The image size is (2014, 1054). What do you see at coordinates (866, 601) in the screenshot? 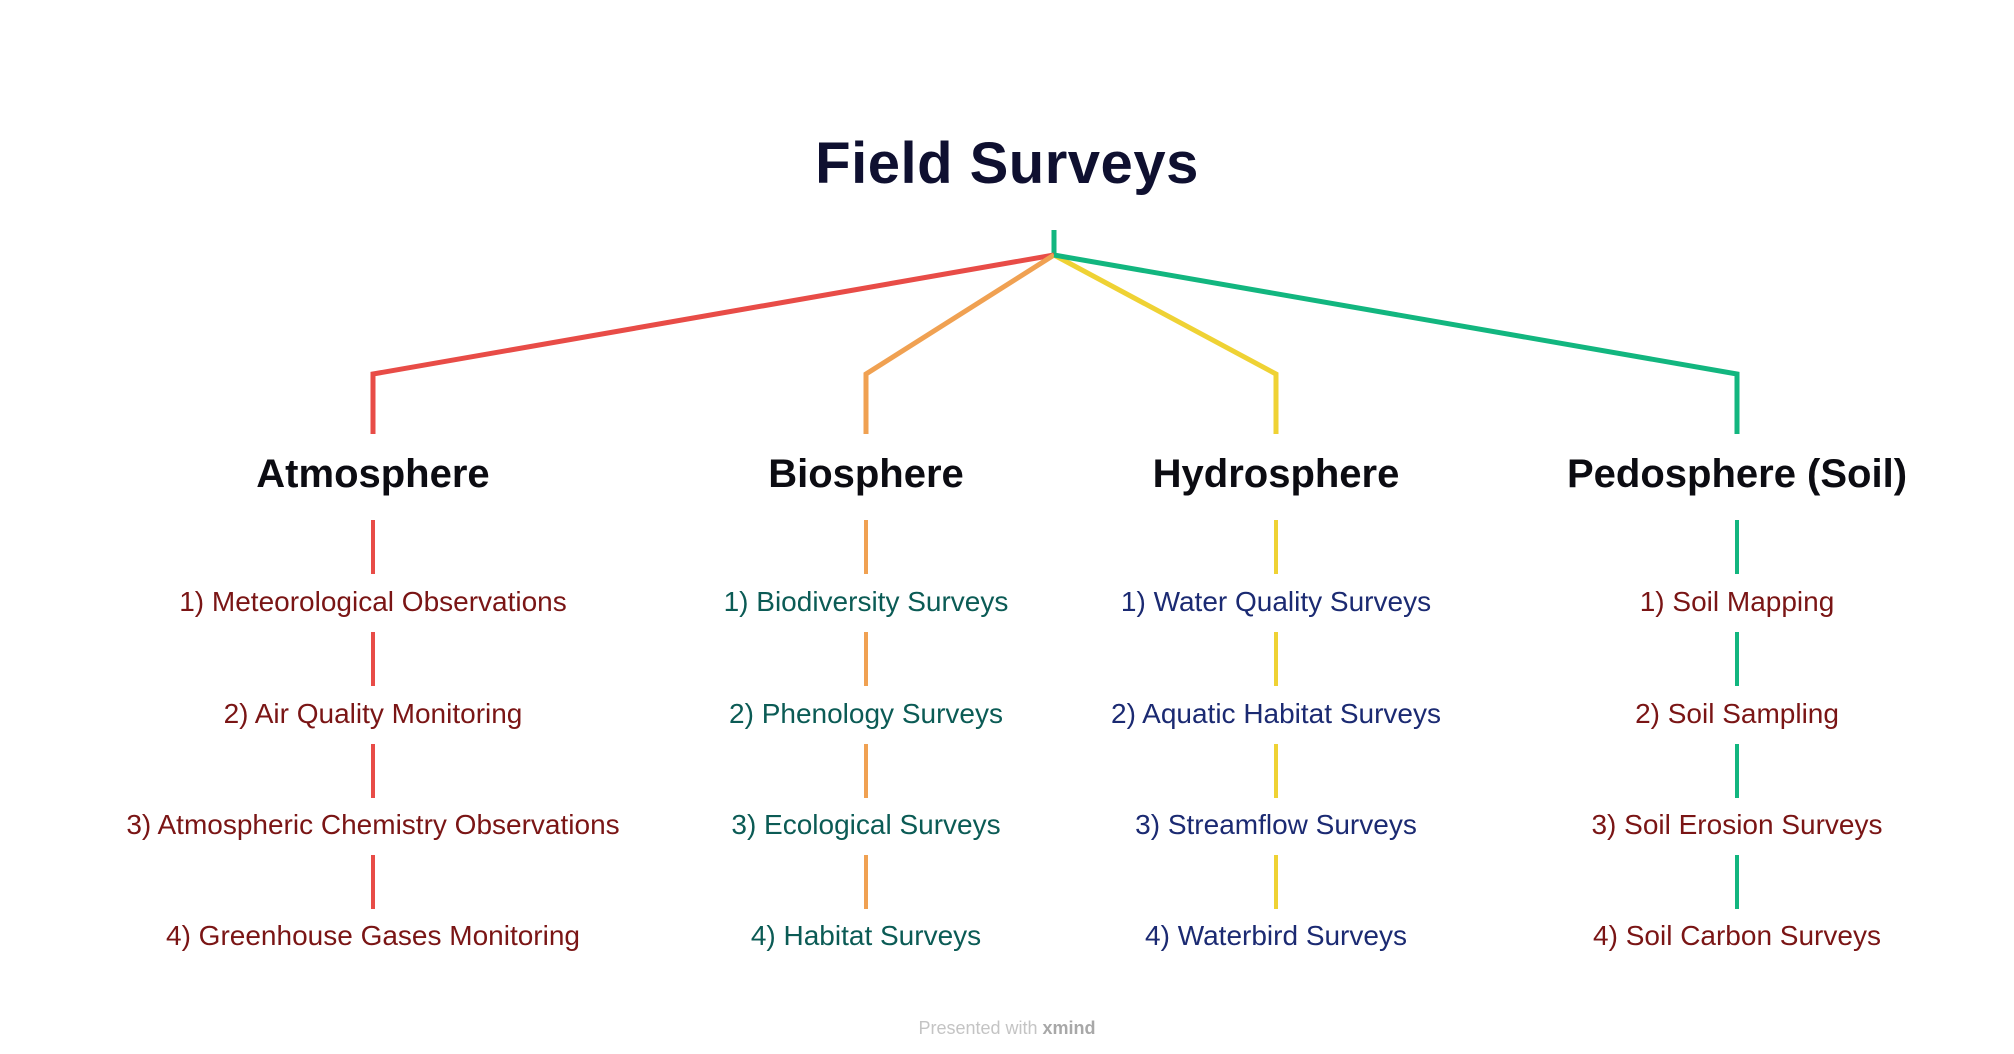
I see `biosphere-item-1: 1) Biodiversity Surveys` at bounding box center [866, 601].